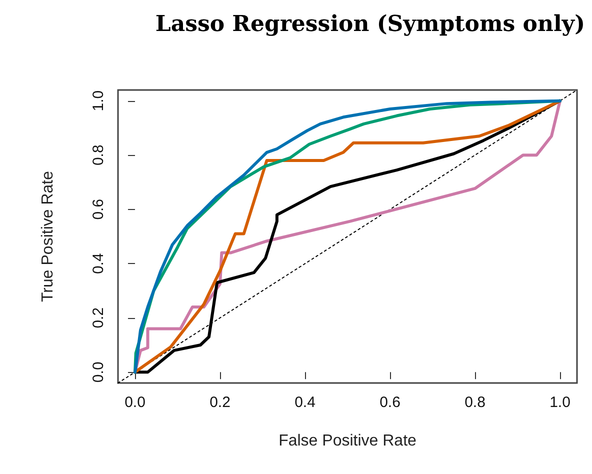 The height and width of the screenshot is (474, 592). What do you see at coordinates (98, 317) in the screenshot?
I see `y-tick-label: 0.2` at bounding box center [98, 317].